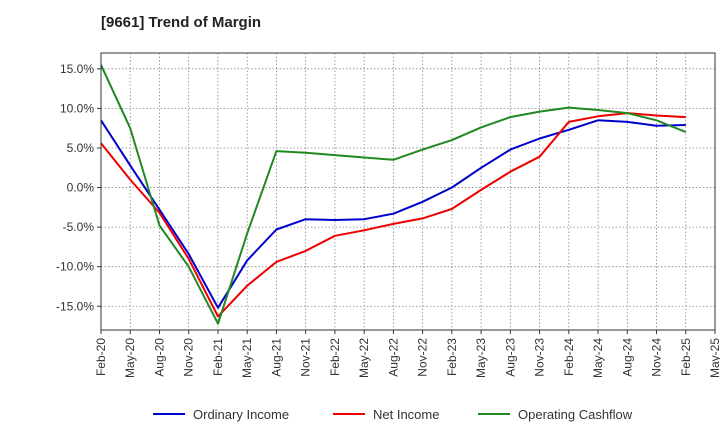 The height and width of the screenshot is (440, 720). What do you see at coordinates (714, 358) in the screenshot?
I see `x-tick-label: May-25` at bounding box center [714, 358].